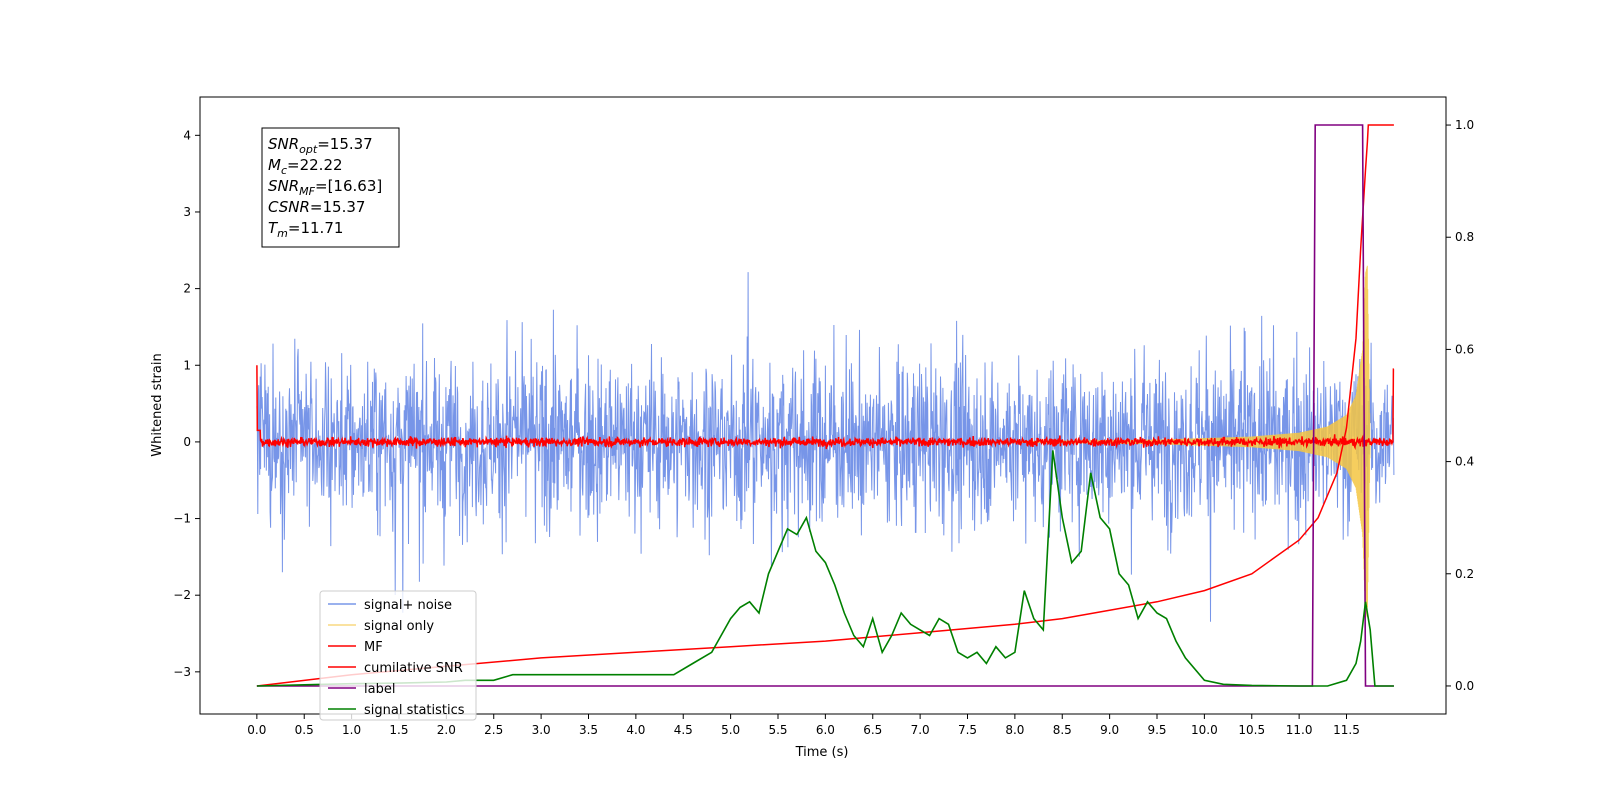 Image resolution: width=1600 pixels, height=800 pixels. What do you see at coordinates (187, 442) in the screenshot?
I see `y-tick-label-left: 0` at bounding box center [187, 442].